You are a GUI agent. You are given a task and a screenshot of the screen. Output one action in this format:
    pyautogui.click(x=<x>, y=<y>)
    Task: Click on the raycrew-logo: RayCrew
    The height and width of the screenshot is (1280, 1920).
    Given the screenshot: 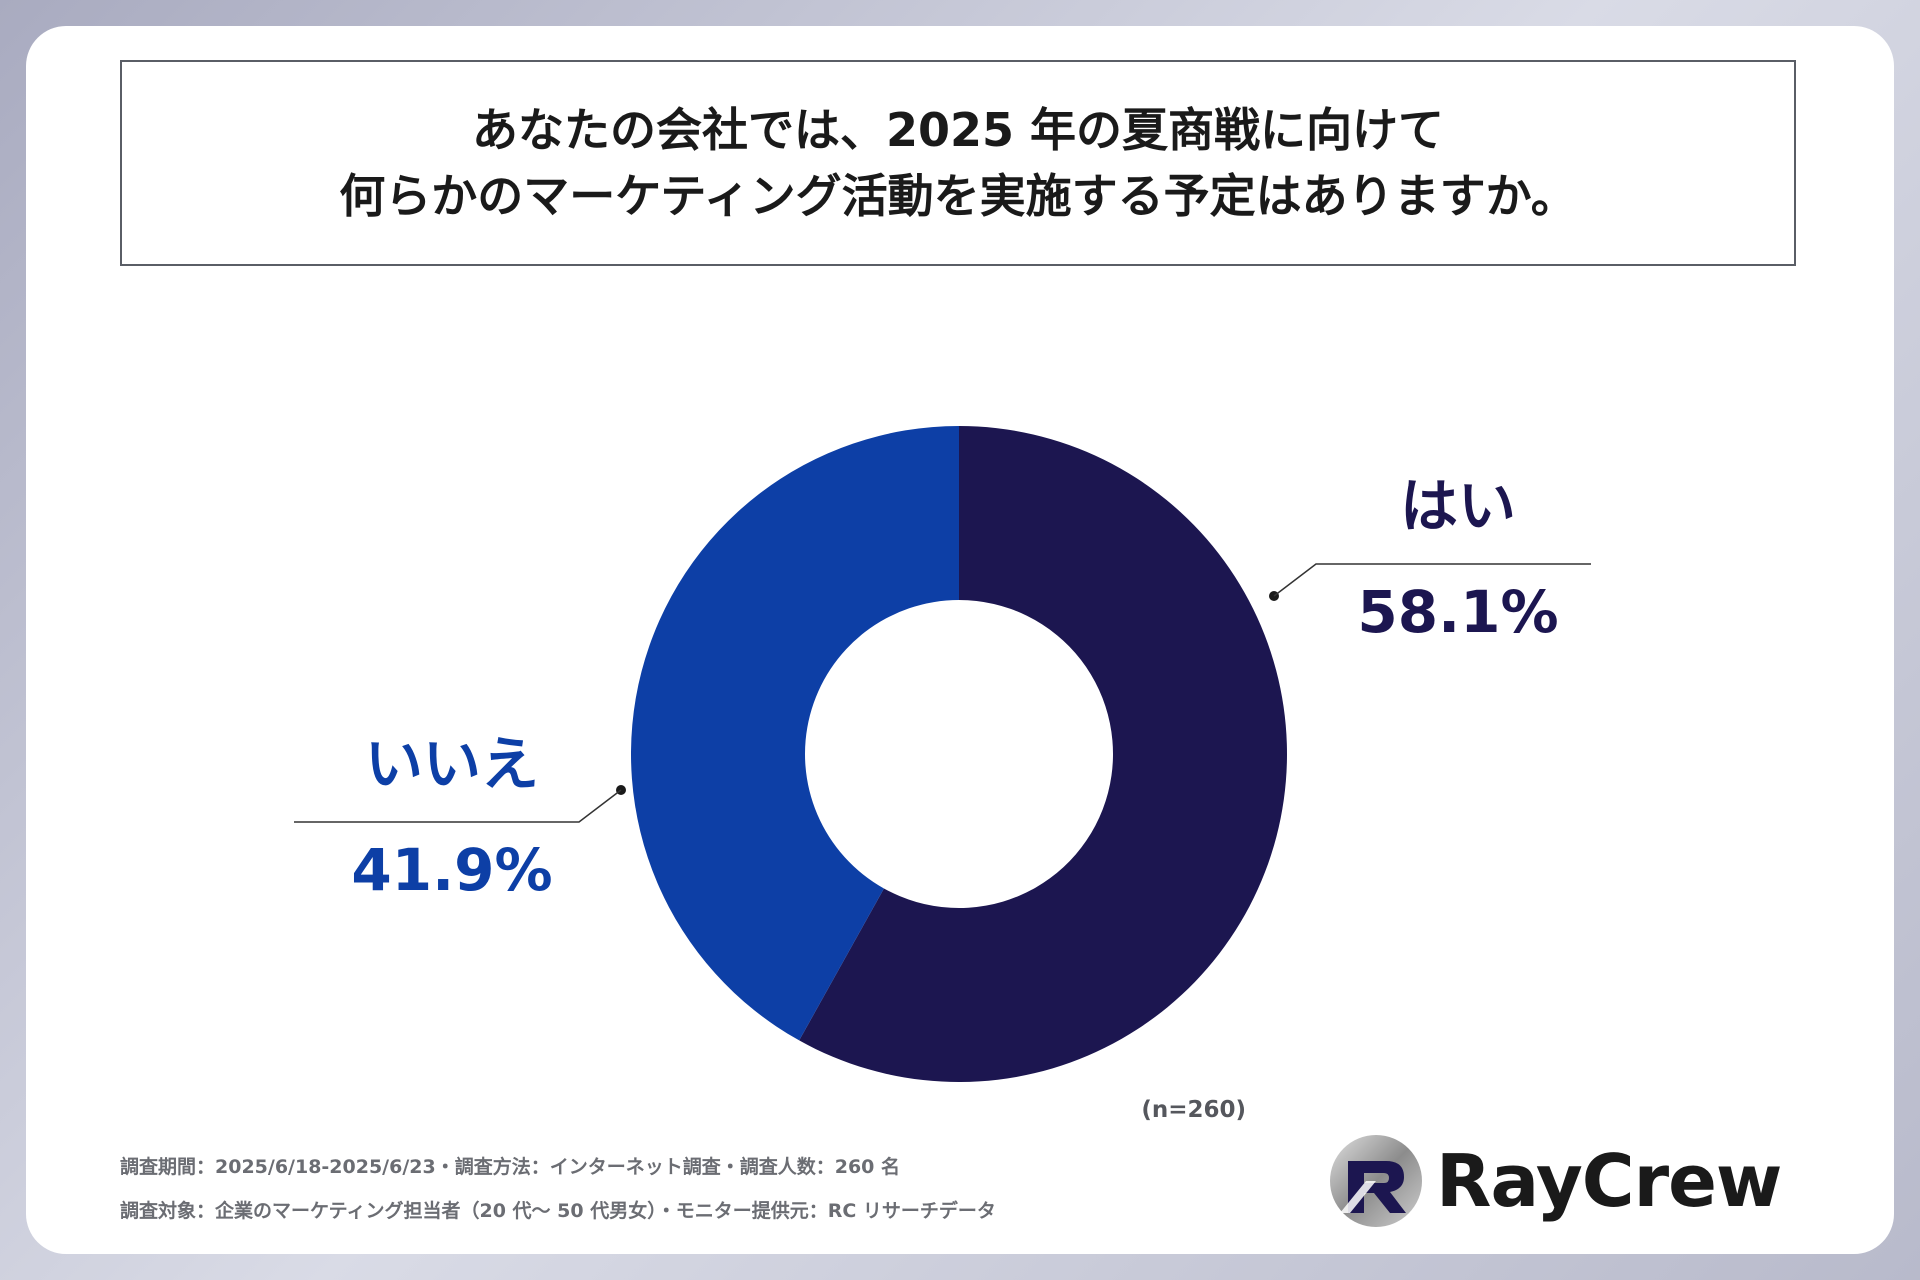 What is the action you would take?
    pyautogui.click(x=1566, y=1181)
    